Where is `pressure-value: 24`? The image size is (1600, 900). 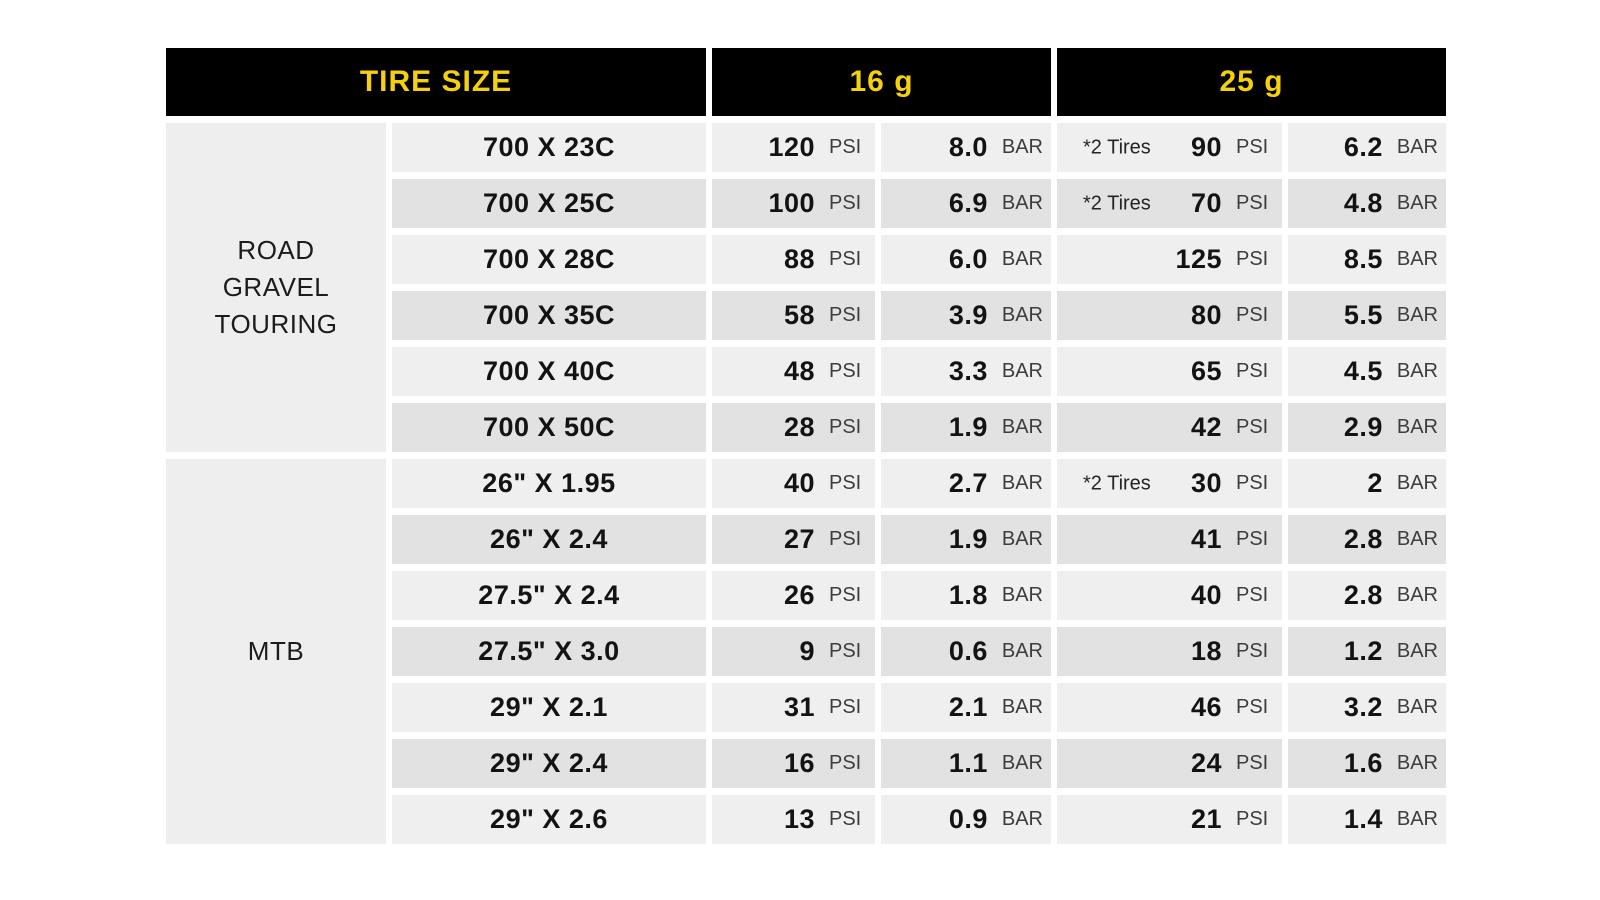 pressure-value: 24 is located at coordinates (1206, 763).